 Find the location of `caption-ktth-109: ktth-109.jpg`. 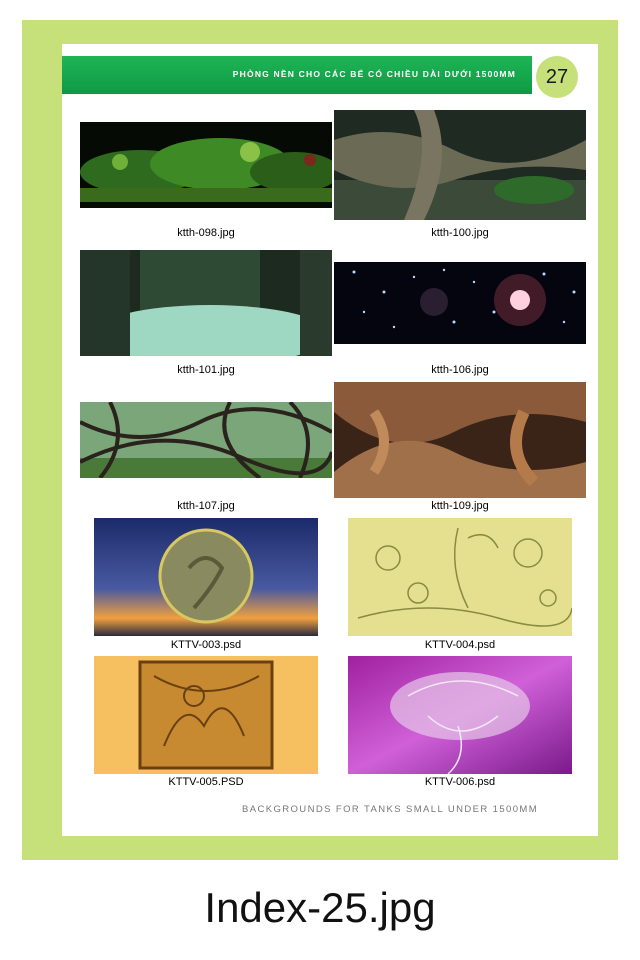

caption-ktth-109: ktth-109.jpg is located at coordinates (460, 506).